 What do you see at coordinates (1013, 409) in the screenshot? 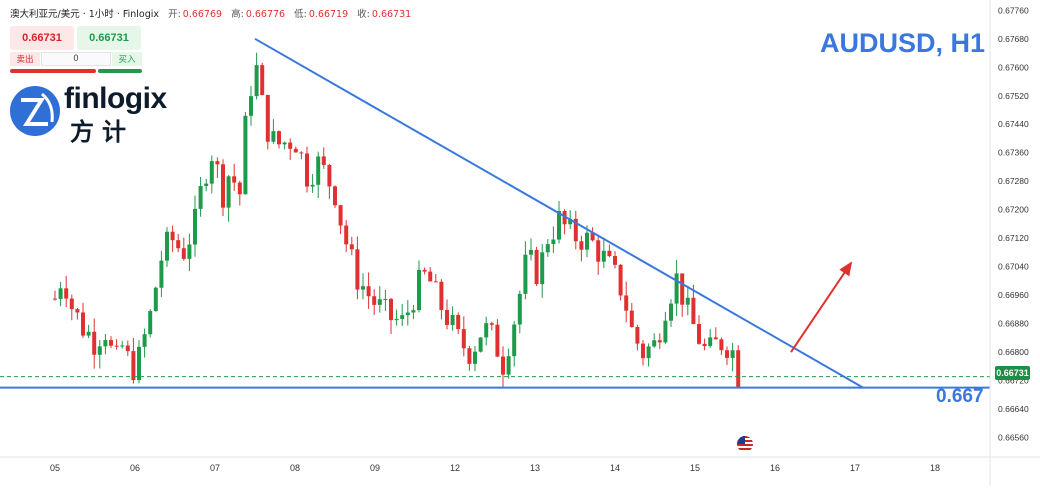
I see `y-tick-label: 0.66640` at bounding box center [1013, 409].